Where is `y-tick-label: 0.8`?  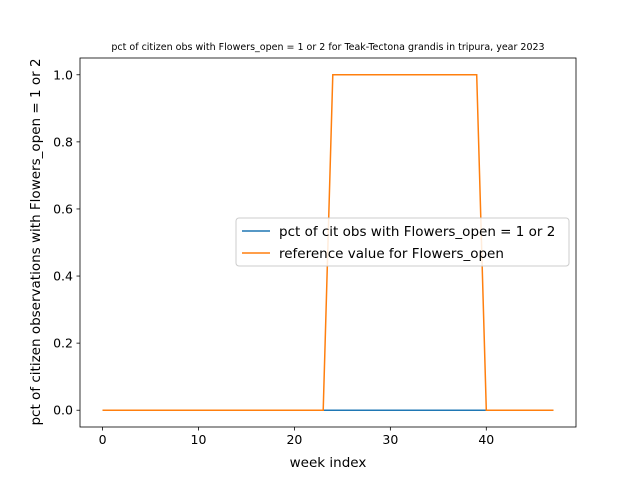
y-tick-label: 0.8 is located at coordinates (63, 141).